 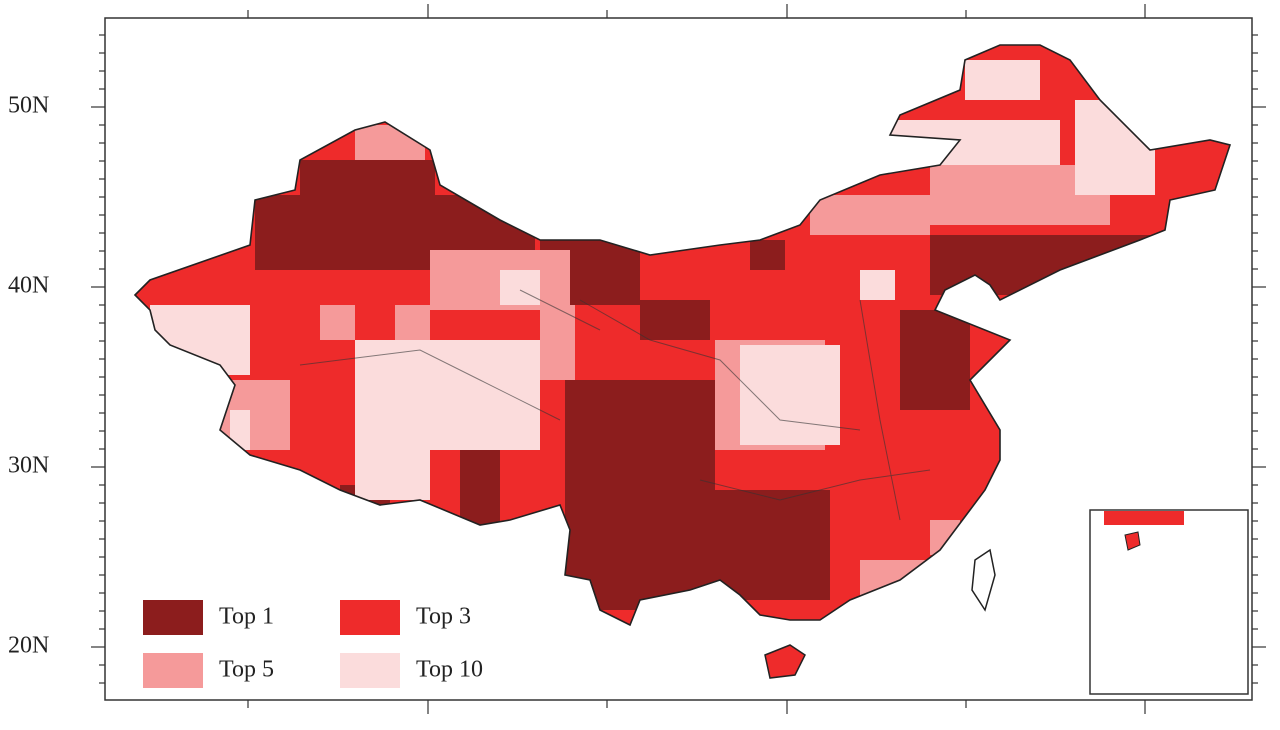 I want to click on lat-label: 40N, so click(x=28, y=286).